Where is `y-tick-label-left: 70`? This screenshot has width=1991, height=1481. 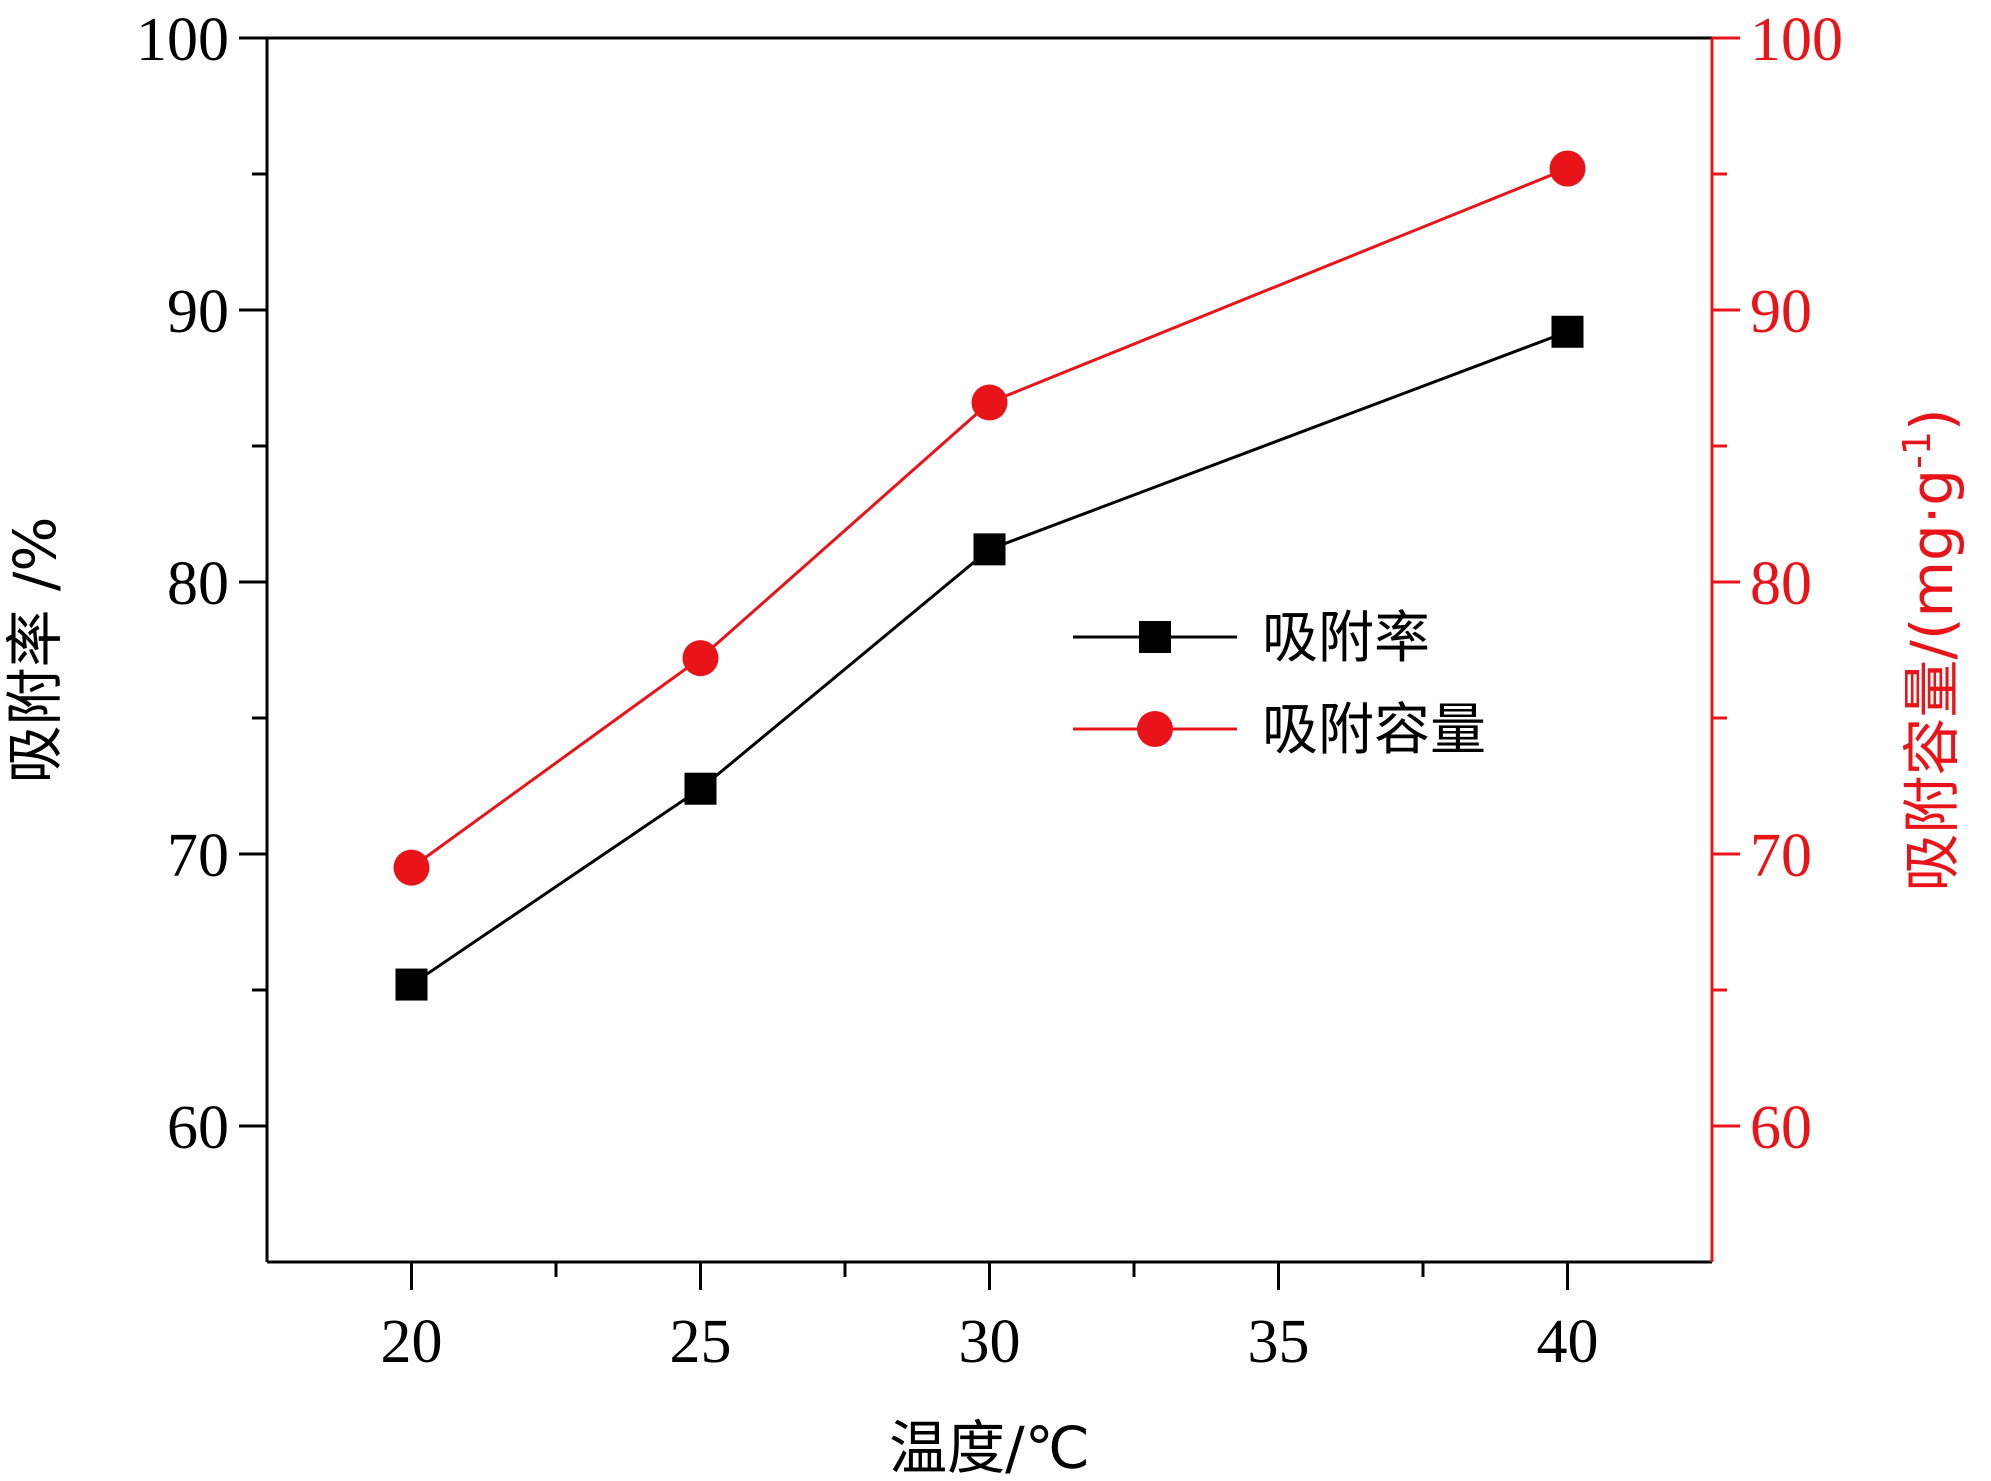
y-tick-label-left: 70 is located at coordinates (198, 856).